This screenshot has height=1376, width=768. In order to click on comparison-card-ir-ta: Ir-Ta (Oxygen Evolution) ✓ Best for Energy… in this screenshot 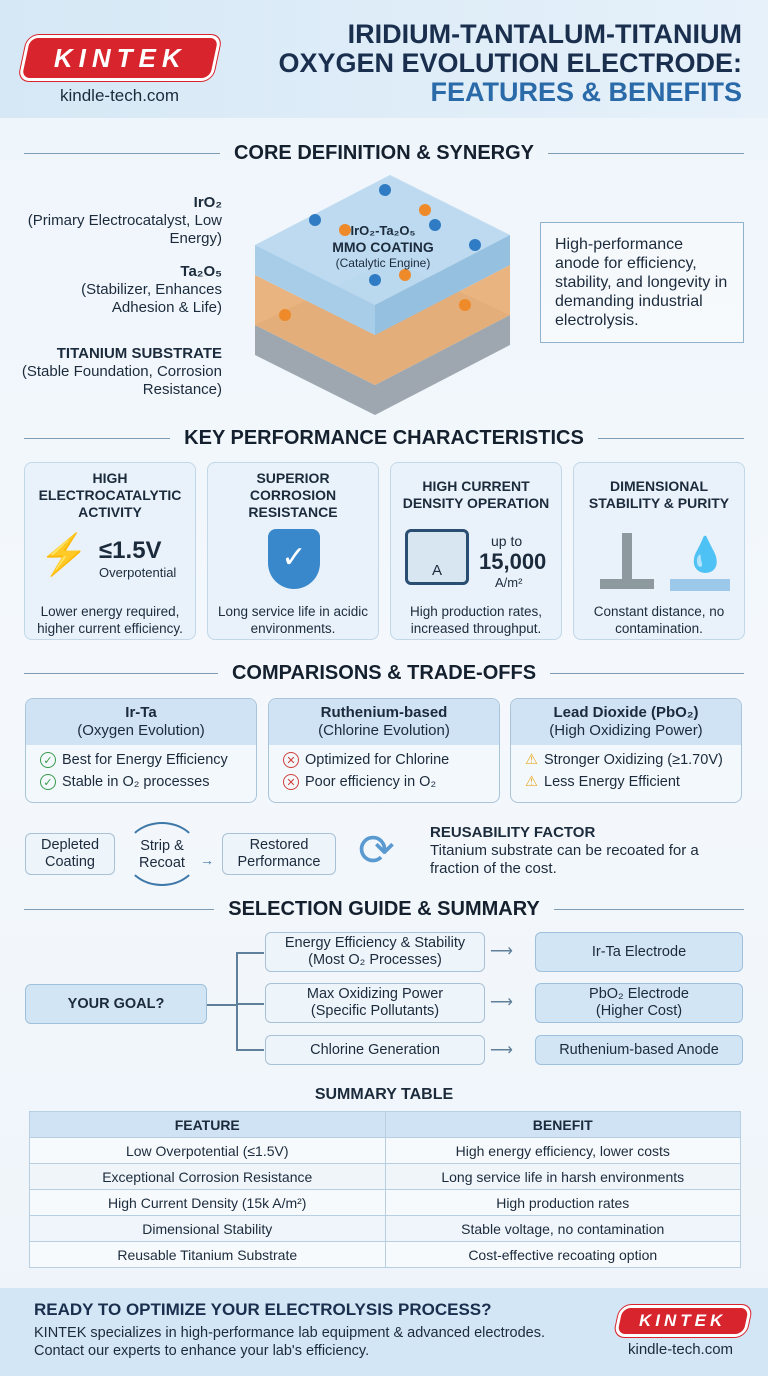, I will do `click(141, 750)`.